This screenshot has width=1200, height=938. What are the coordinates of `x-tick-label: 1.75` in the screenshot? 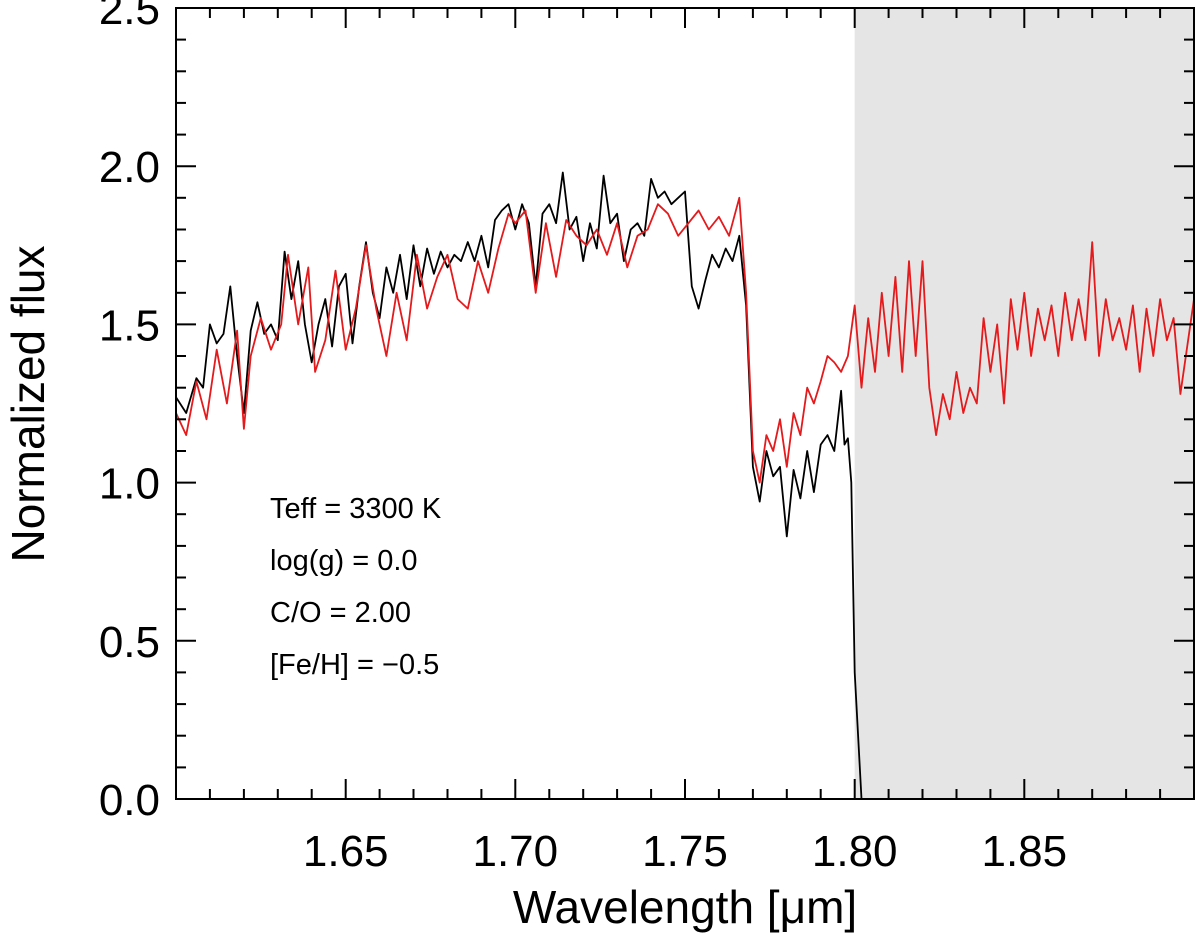 It's located at (685, 851).